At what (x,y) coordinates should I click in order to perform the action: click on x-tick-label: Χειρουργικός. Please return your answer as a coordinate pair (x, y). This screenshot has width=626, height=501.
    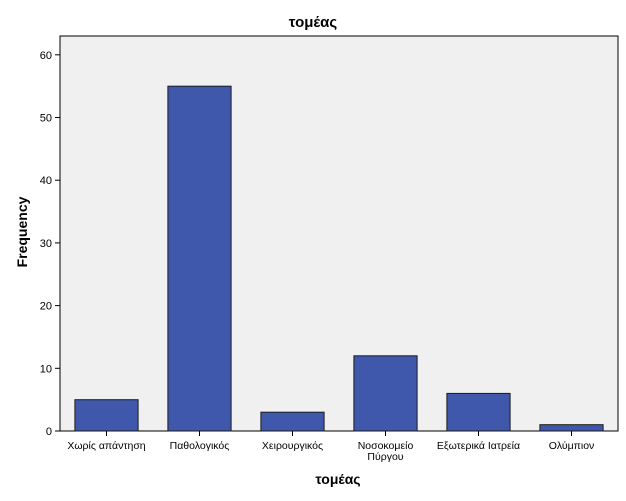
    Looking at the image, I should click on (292, 446).